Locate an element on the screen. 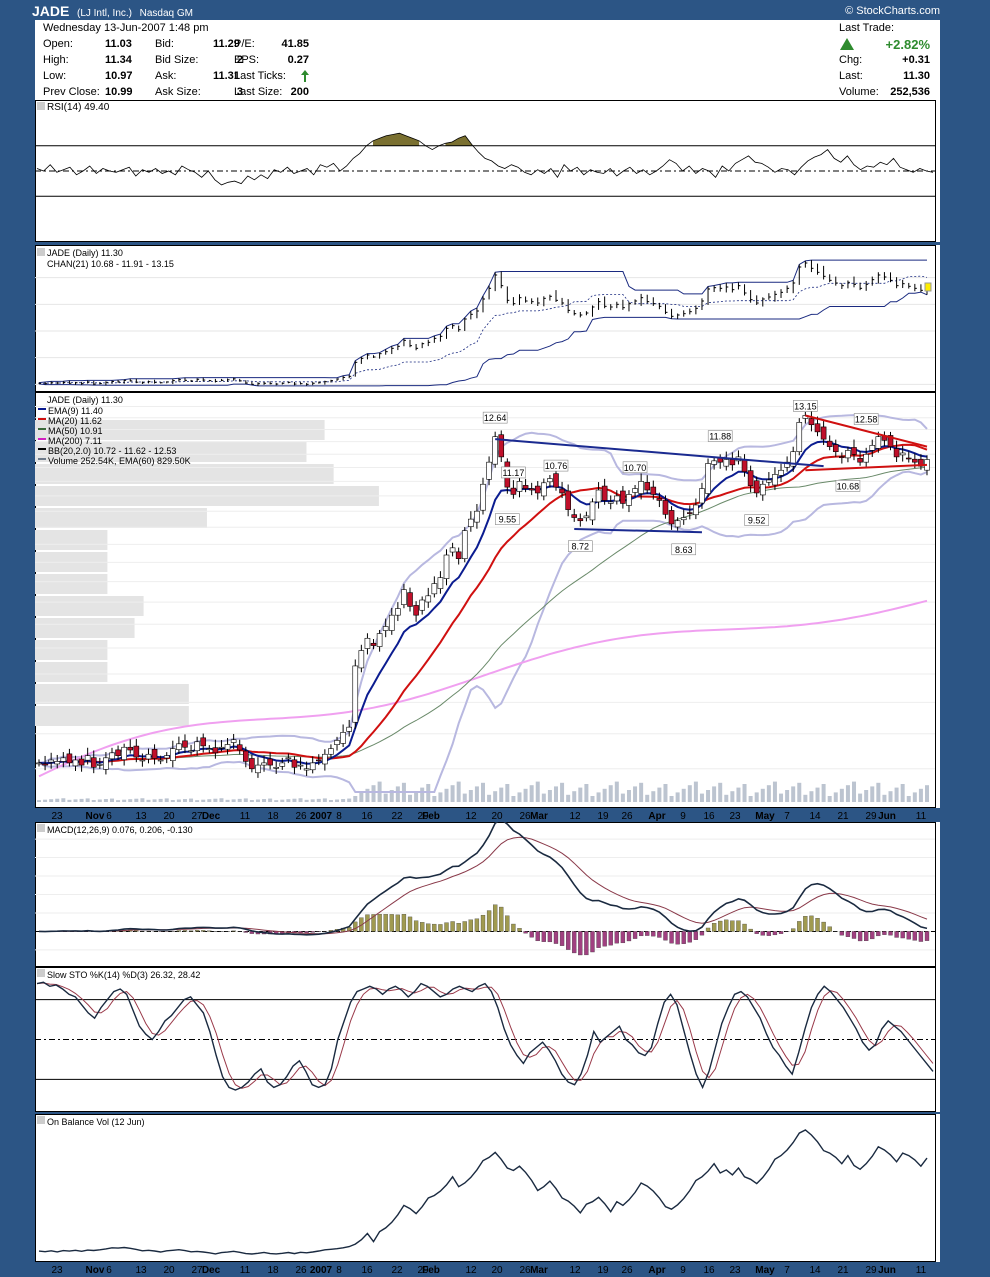  low-value: 10.97 is located at coordinates (119, 76).